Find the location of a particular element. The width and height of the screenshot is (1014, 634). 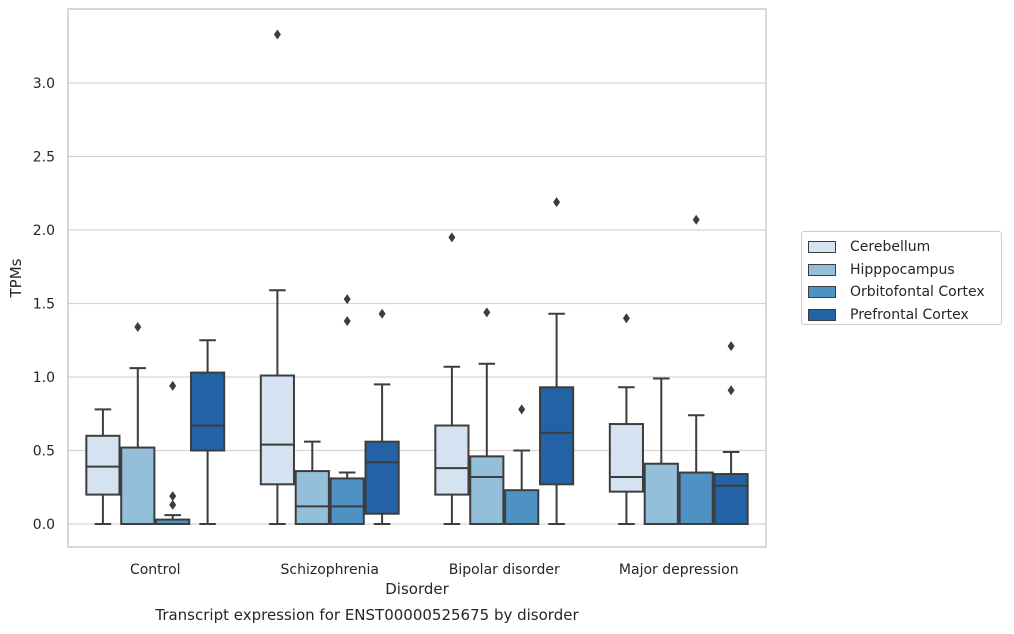

box-hipppocampus-schizophrenia is located at coordinates (312, 482).